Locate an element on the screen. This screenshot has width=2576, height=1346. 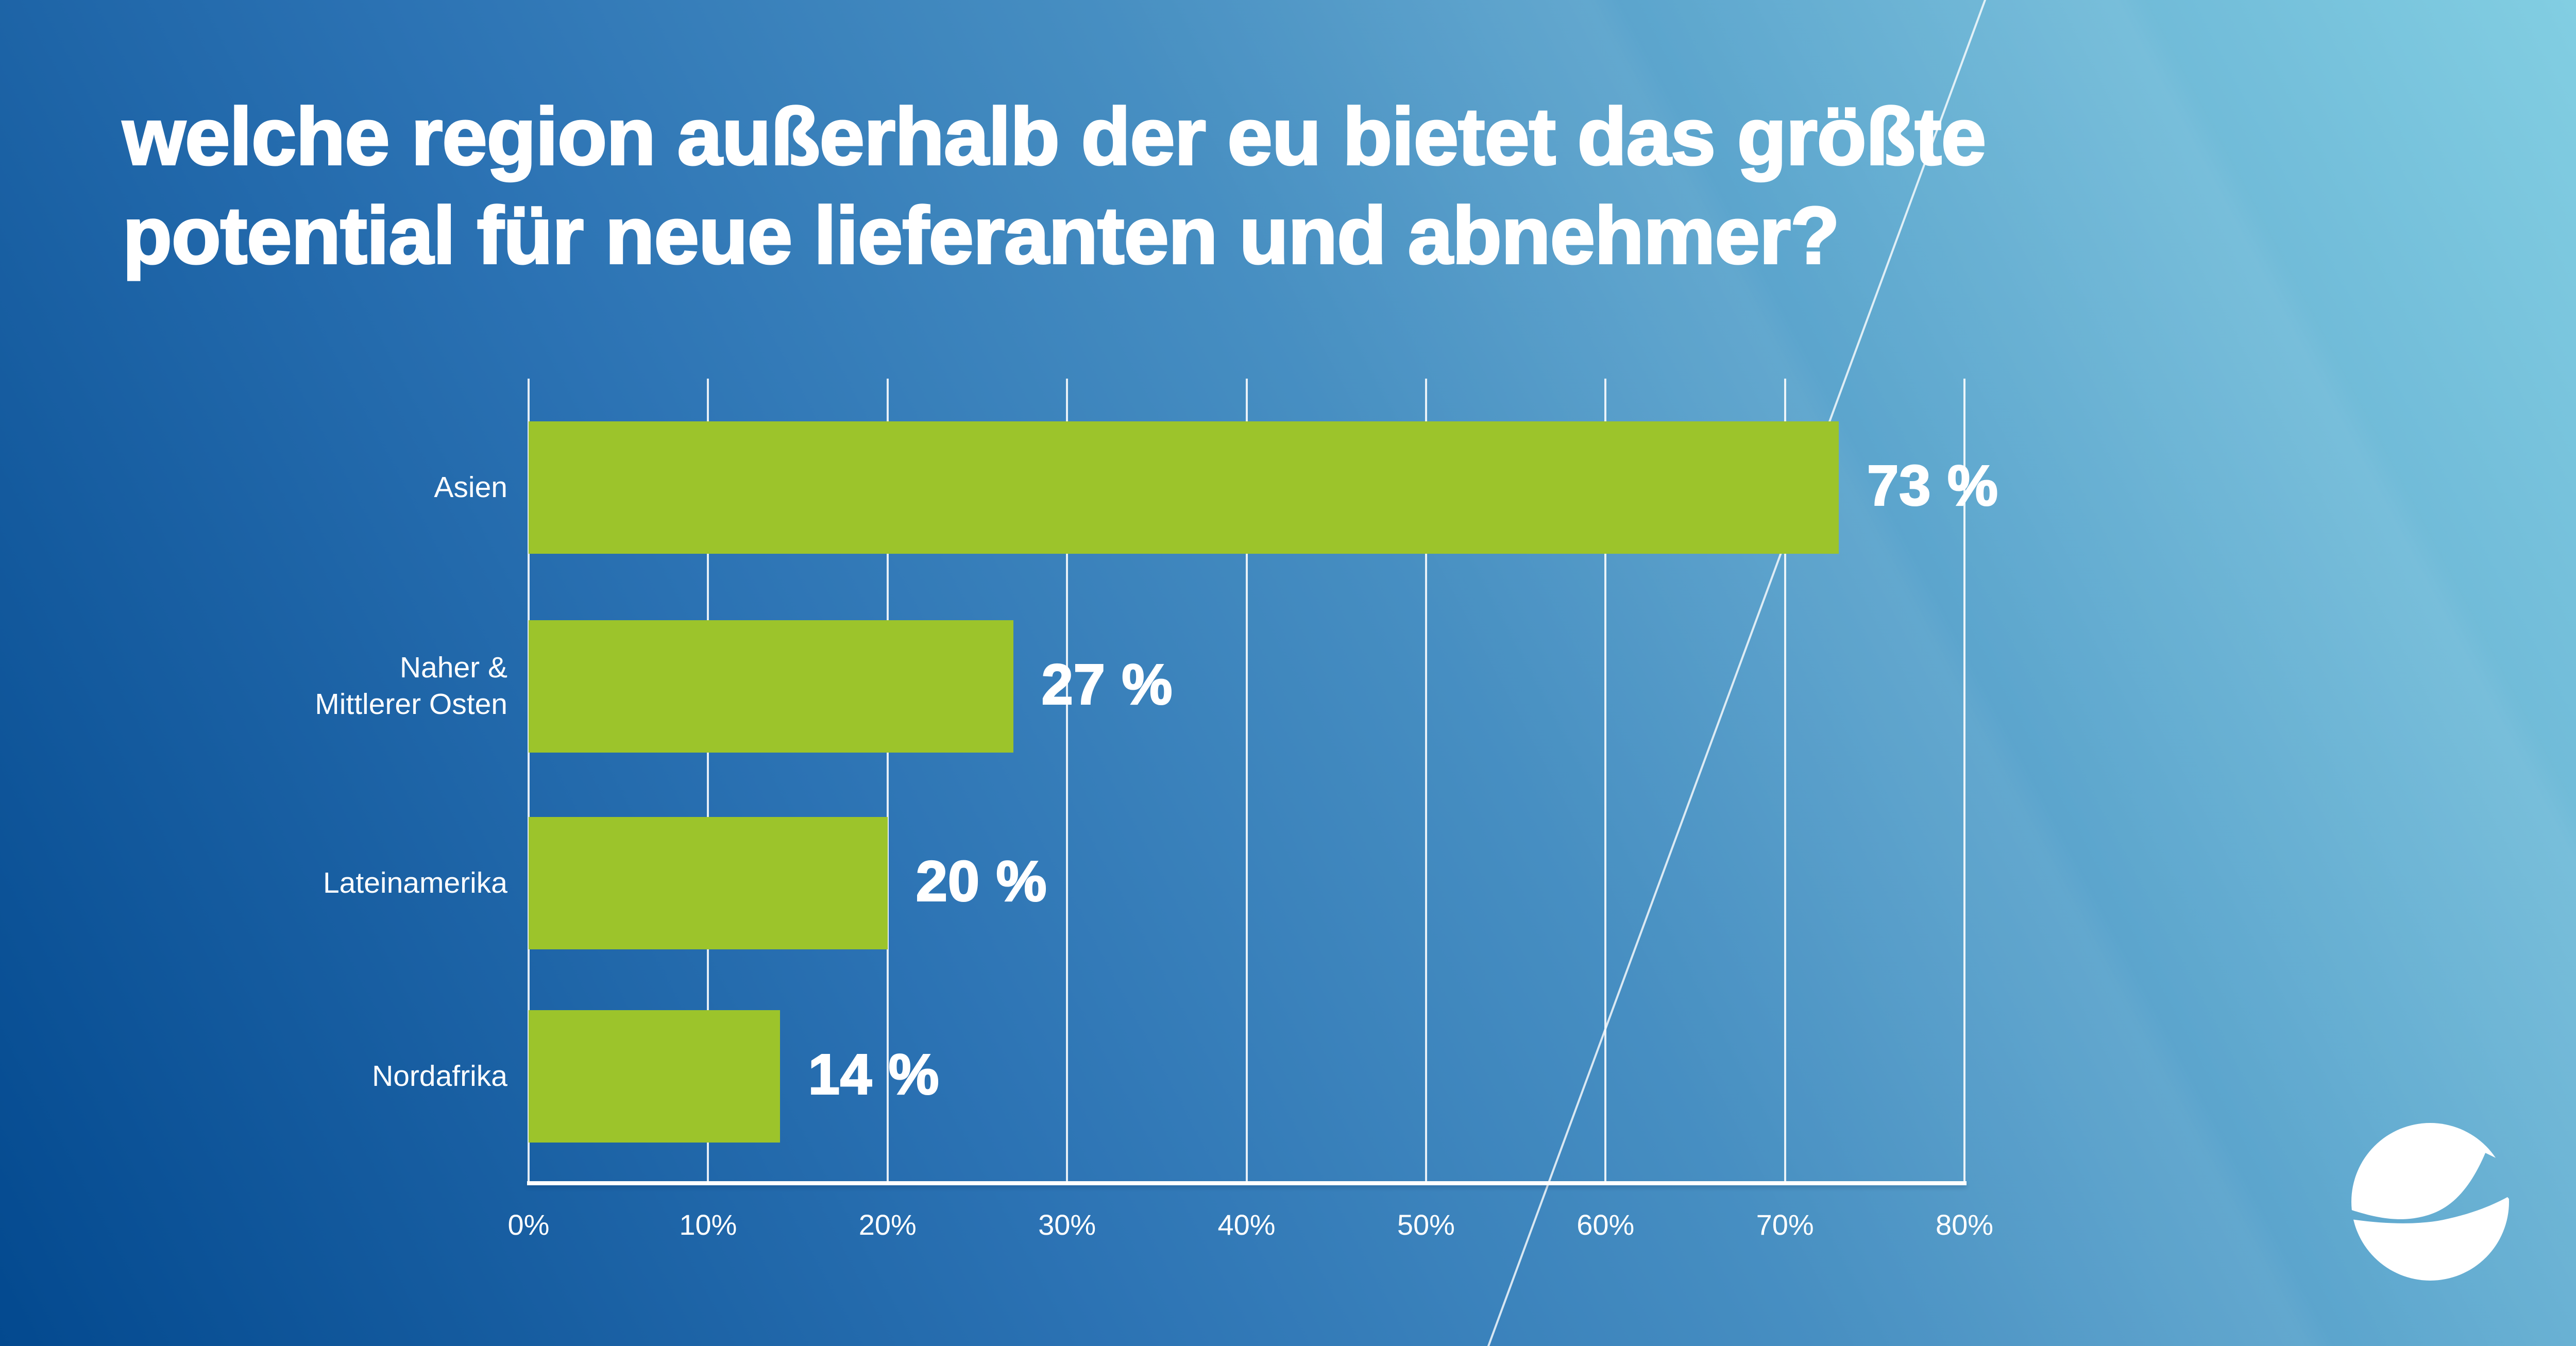
x-axis-tick-label: 0% is located at coordinates (529, 1225).